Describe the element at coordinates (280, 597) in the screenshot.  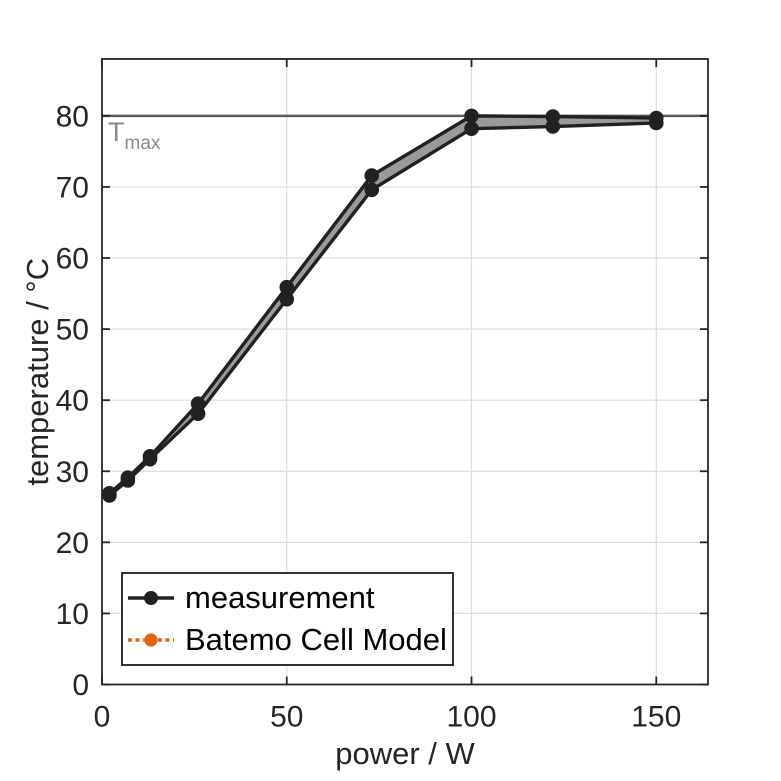
I see `legend-label-measurement: measurement` at that location.